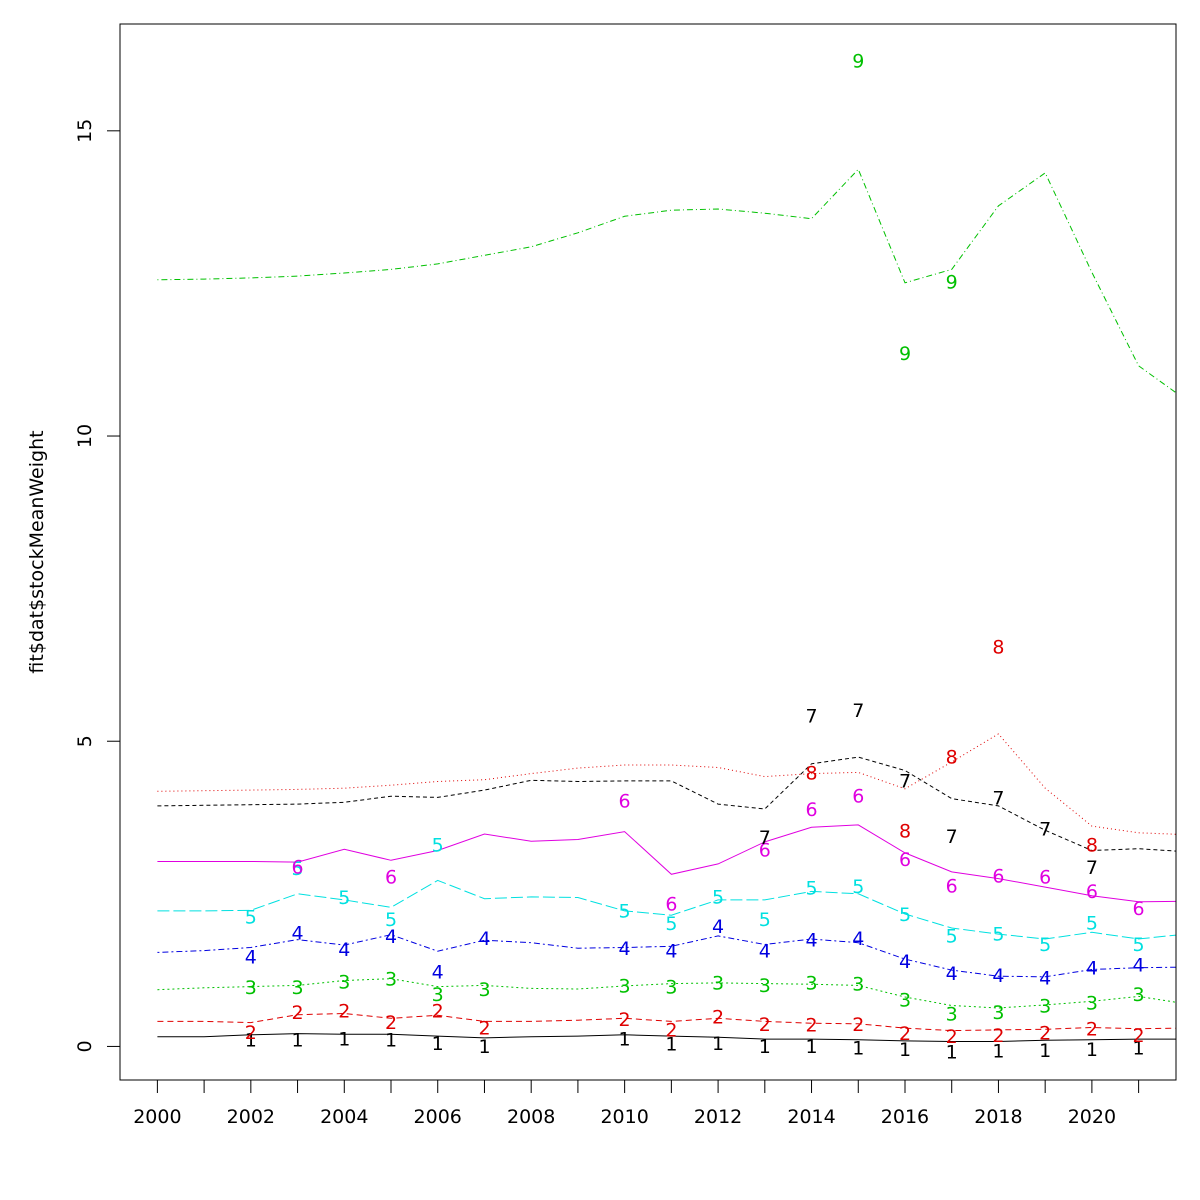 The width and height of the screenshot is (1200, 1200). What do you see at coordinates (85, 741) in the screenshot?
I see `y-tick-label: 5` at bounding box center [85, 741].